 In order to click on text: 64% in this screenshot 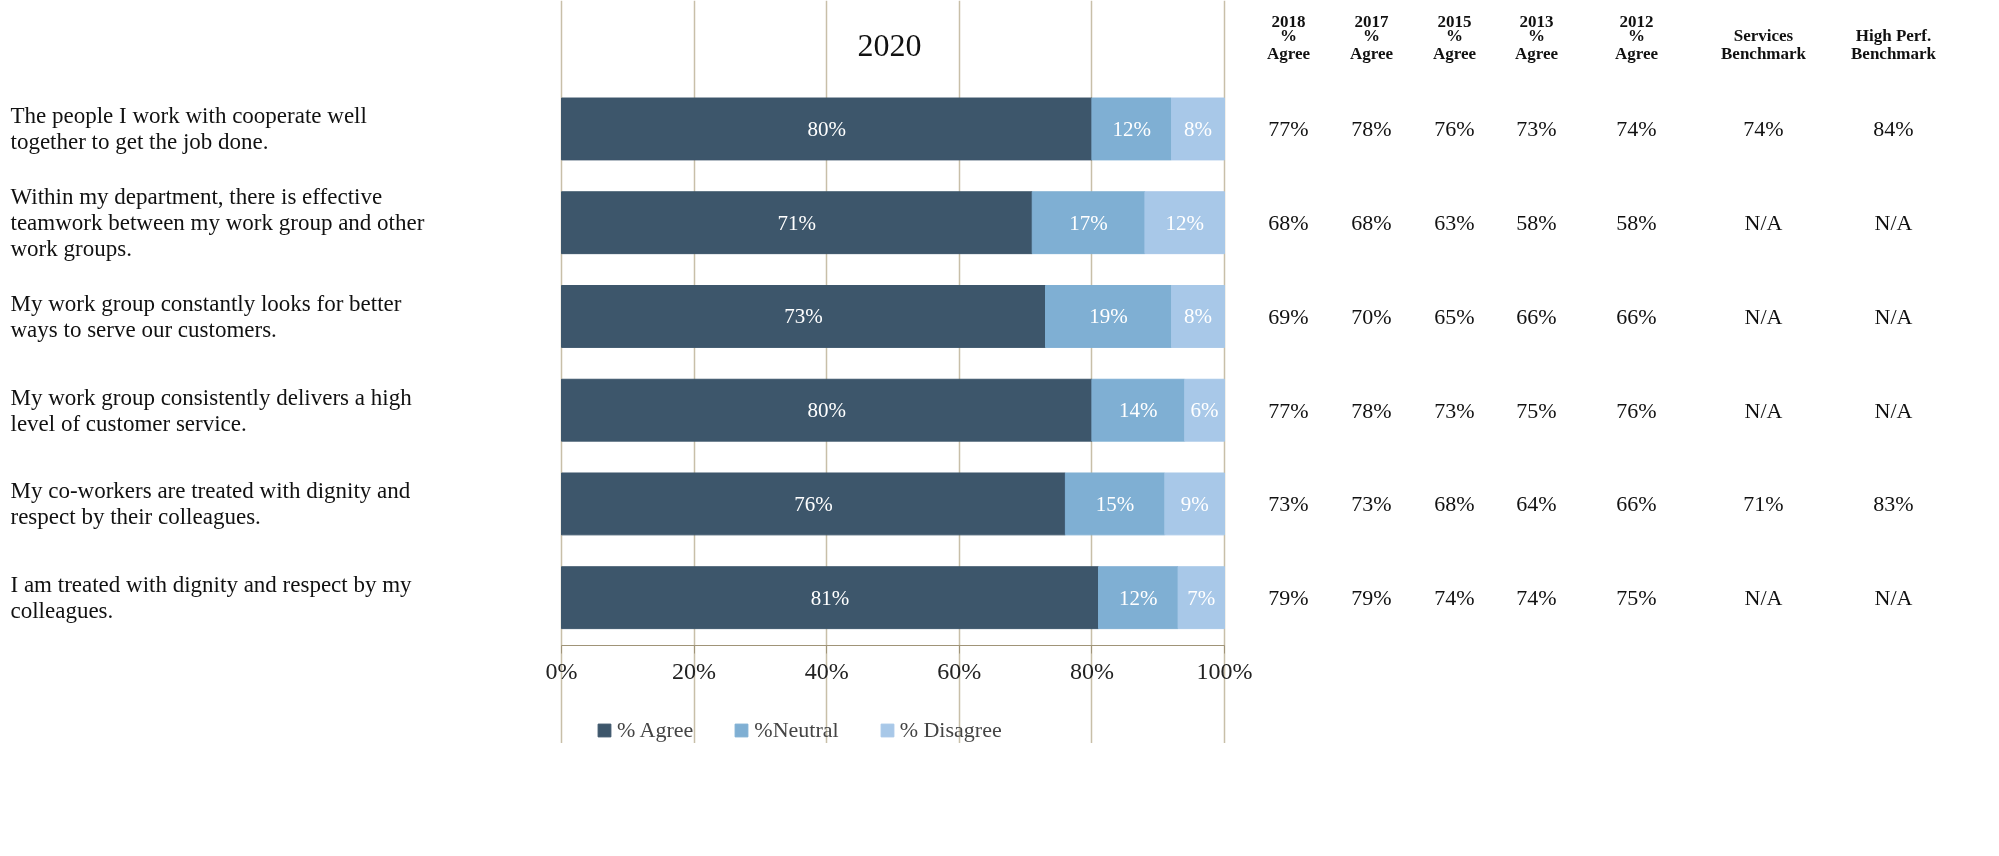, I will do `click(1536, 504)`.